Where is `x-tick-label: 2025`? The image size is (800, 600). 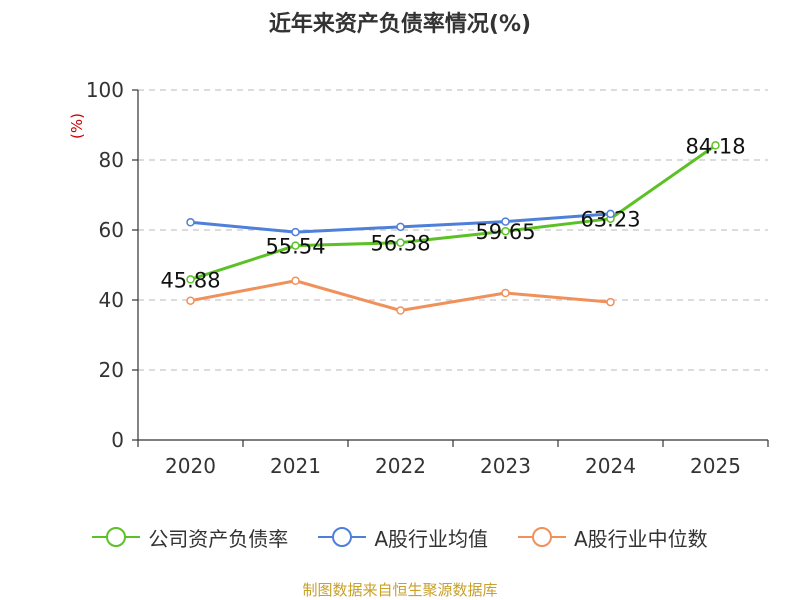 x-tick-label: 2025 is located at coordinates (715, 466).